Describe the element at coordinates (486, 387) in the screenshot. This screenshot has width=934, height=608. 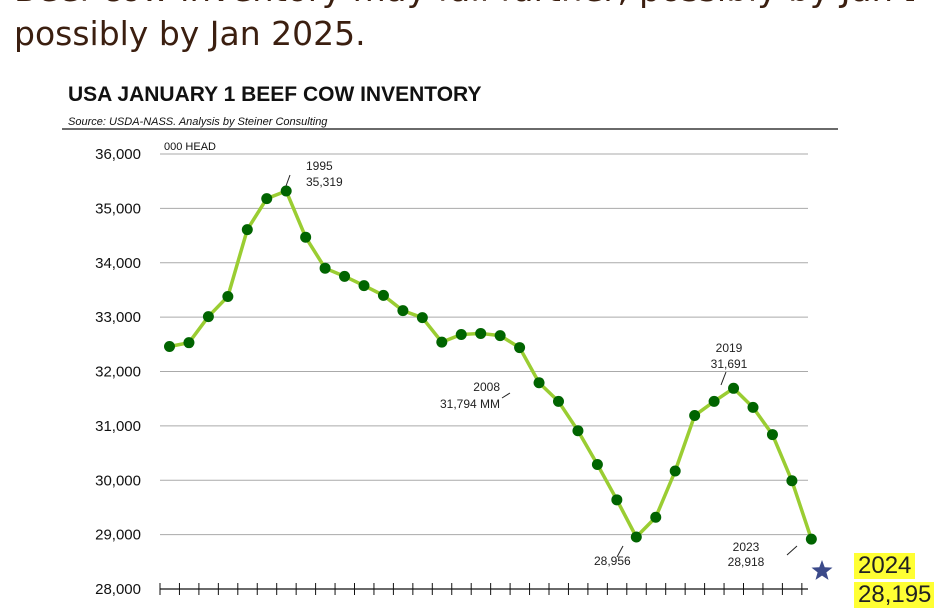
I see `annotation-year: 2008` at that location.